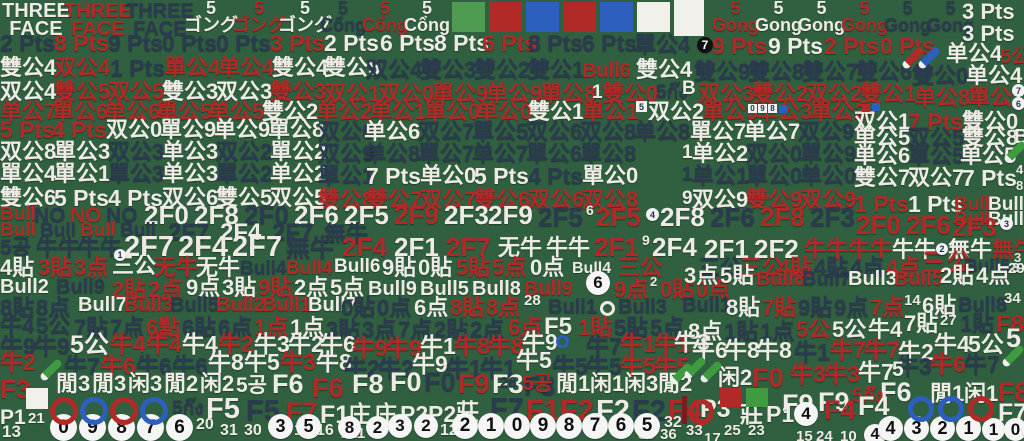  I want to click on result-label: 21, so click(36, 418).